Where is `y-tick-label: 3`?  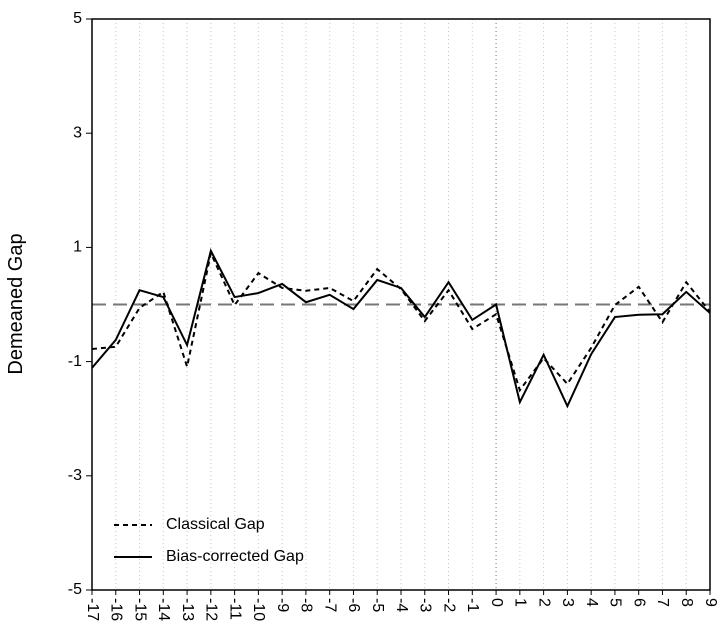 y-tick-label: 3 is located at coordinates (77, 132).